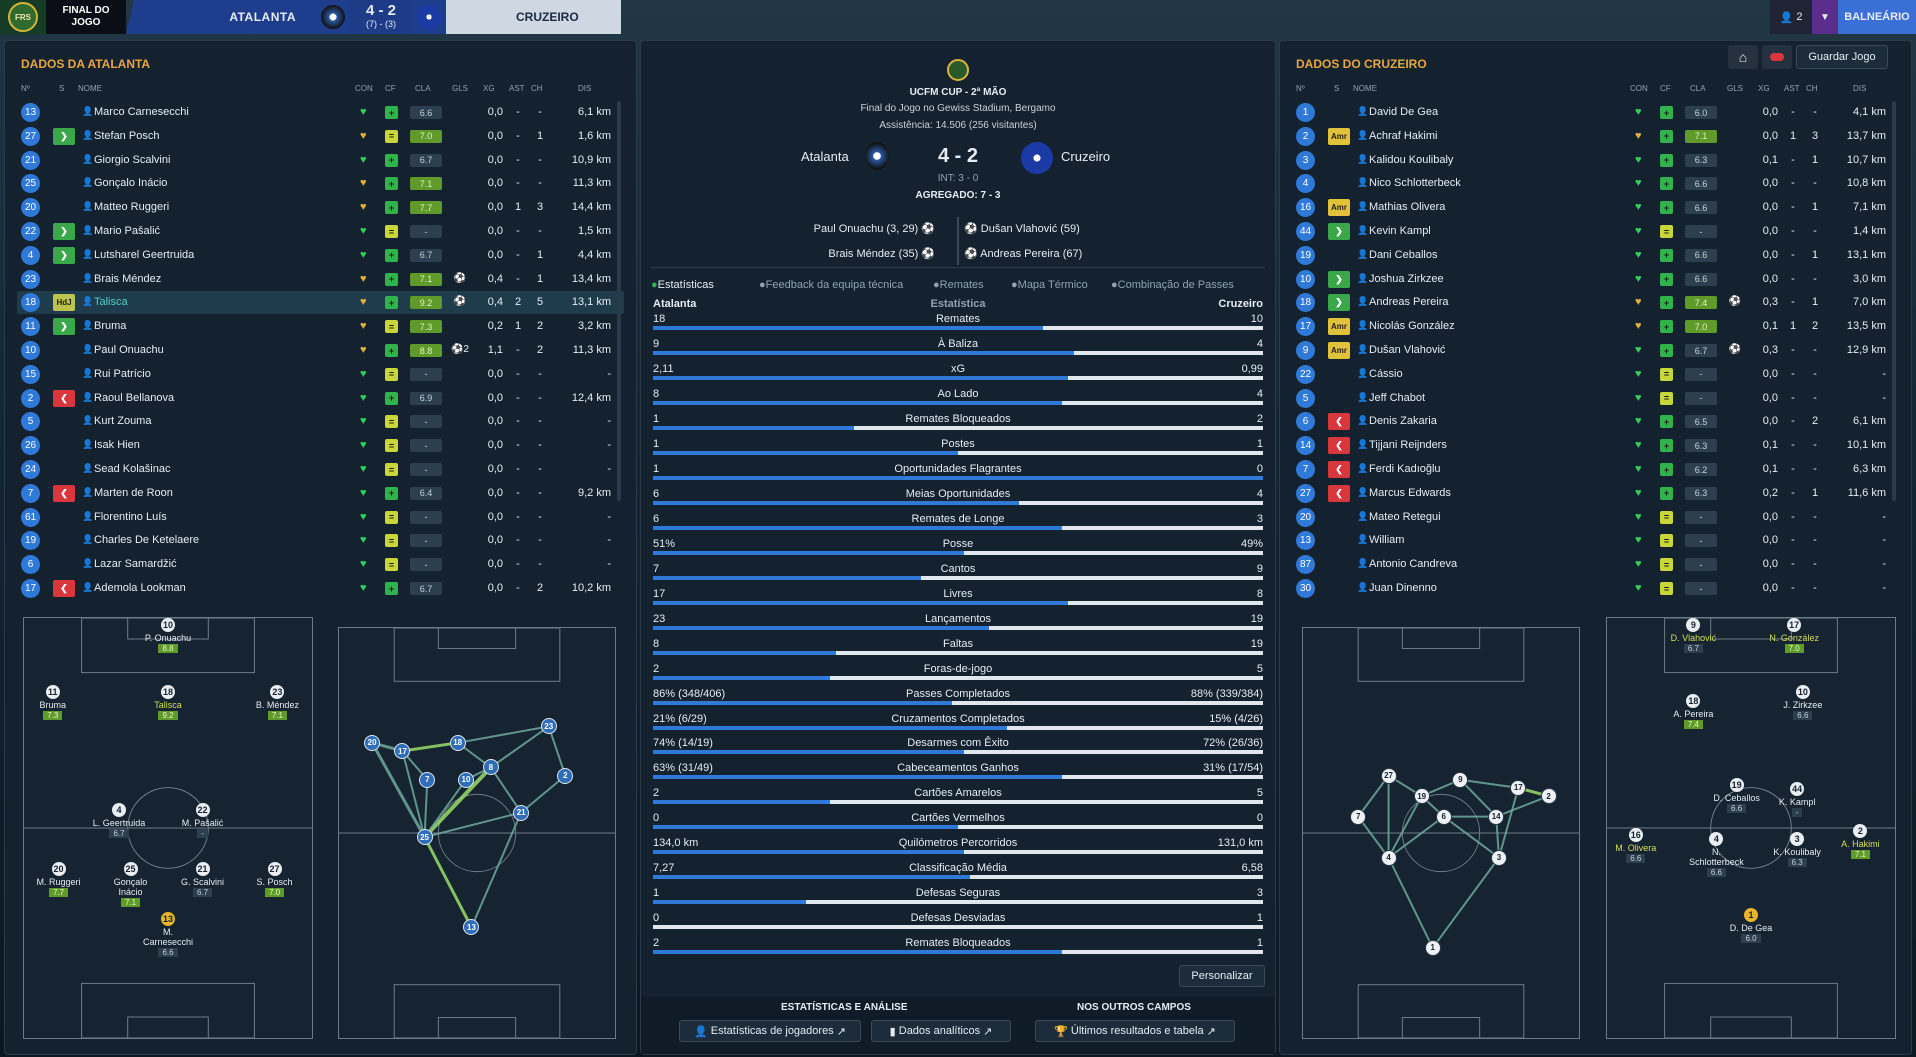  I want to click on player-name: Dušan Vlahović, so click(1407, 350).